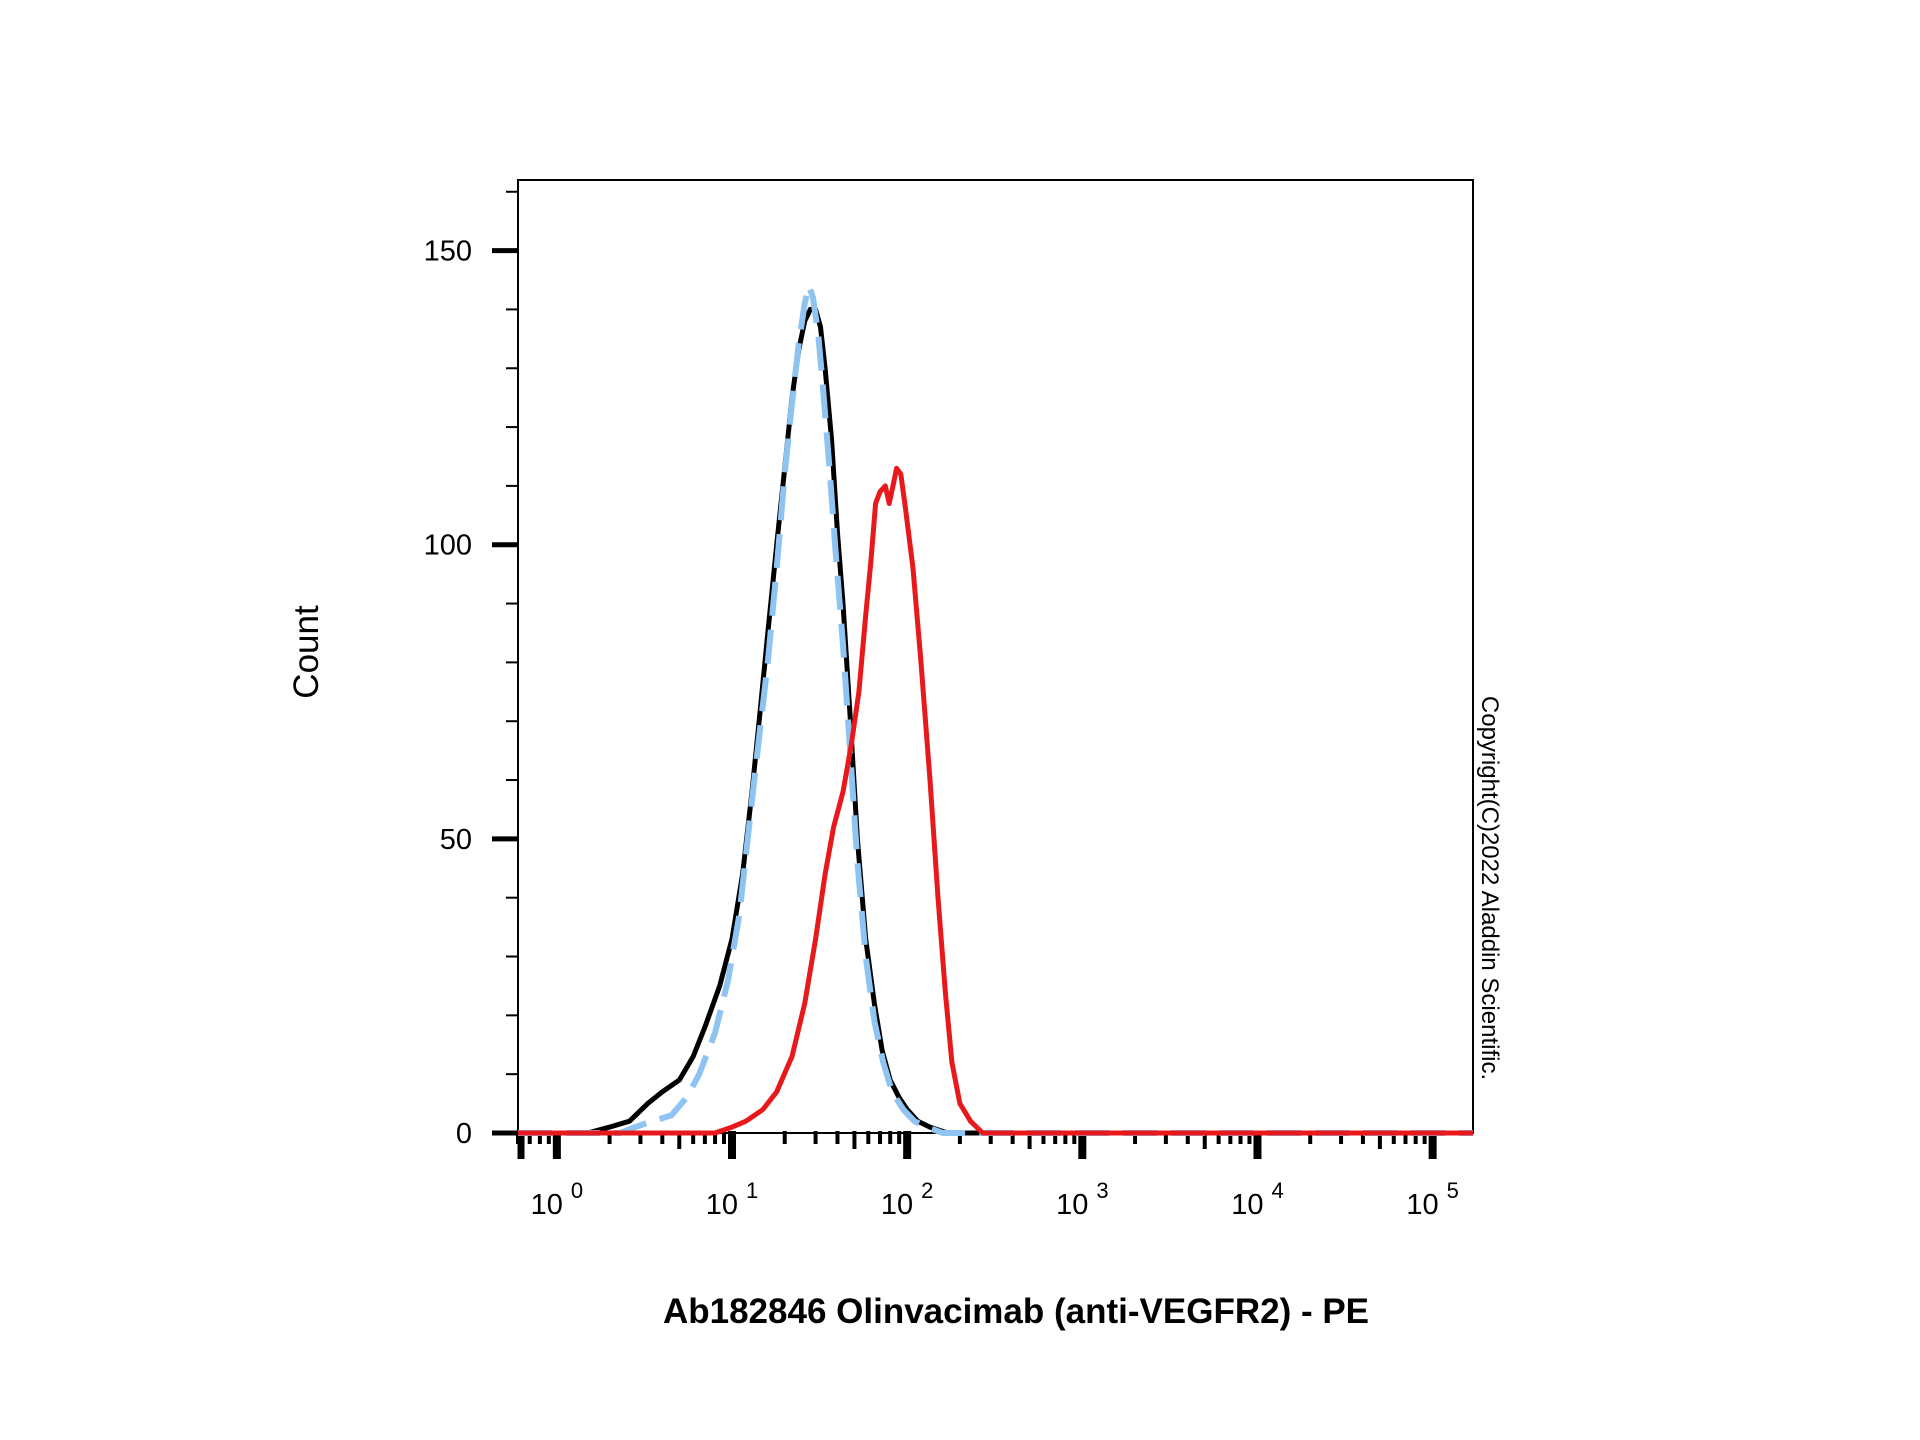 This screenshot has height=1440, width=1920. What do you see at coordinates (464, 1134) in the screenshot?
I see `y-tick-label: 0` at bounding box center [464, 1134].